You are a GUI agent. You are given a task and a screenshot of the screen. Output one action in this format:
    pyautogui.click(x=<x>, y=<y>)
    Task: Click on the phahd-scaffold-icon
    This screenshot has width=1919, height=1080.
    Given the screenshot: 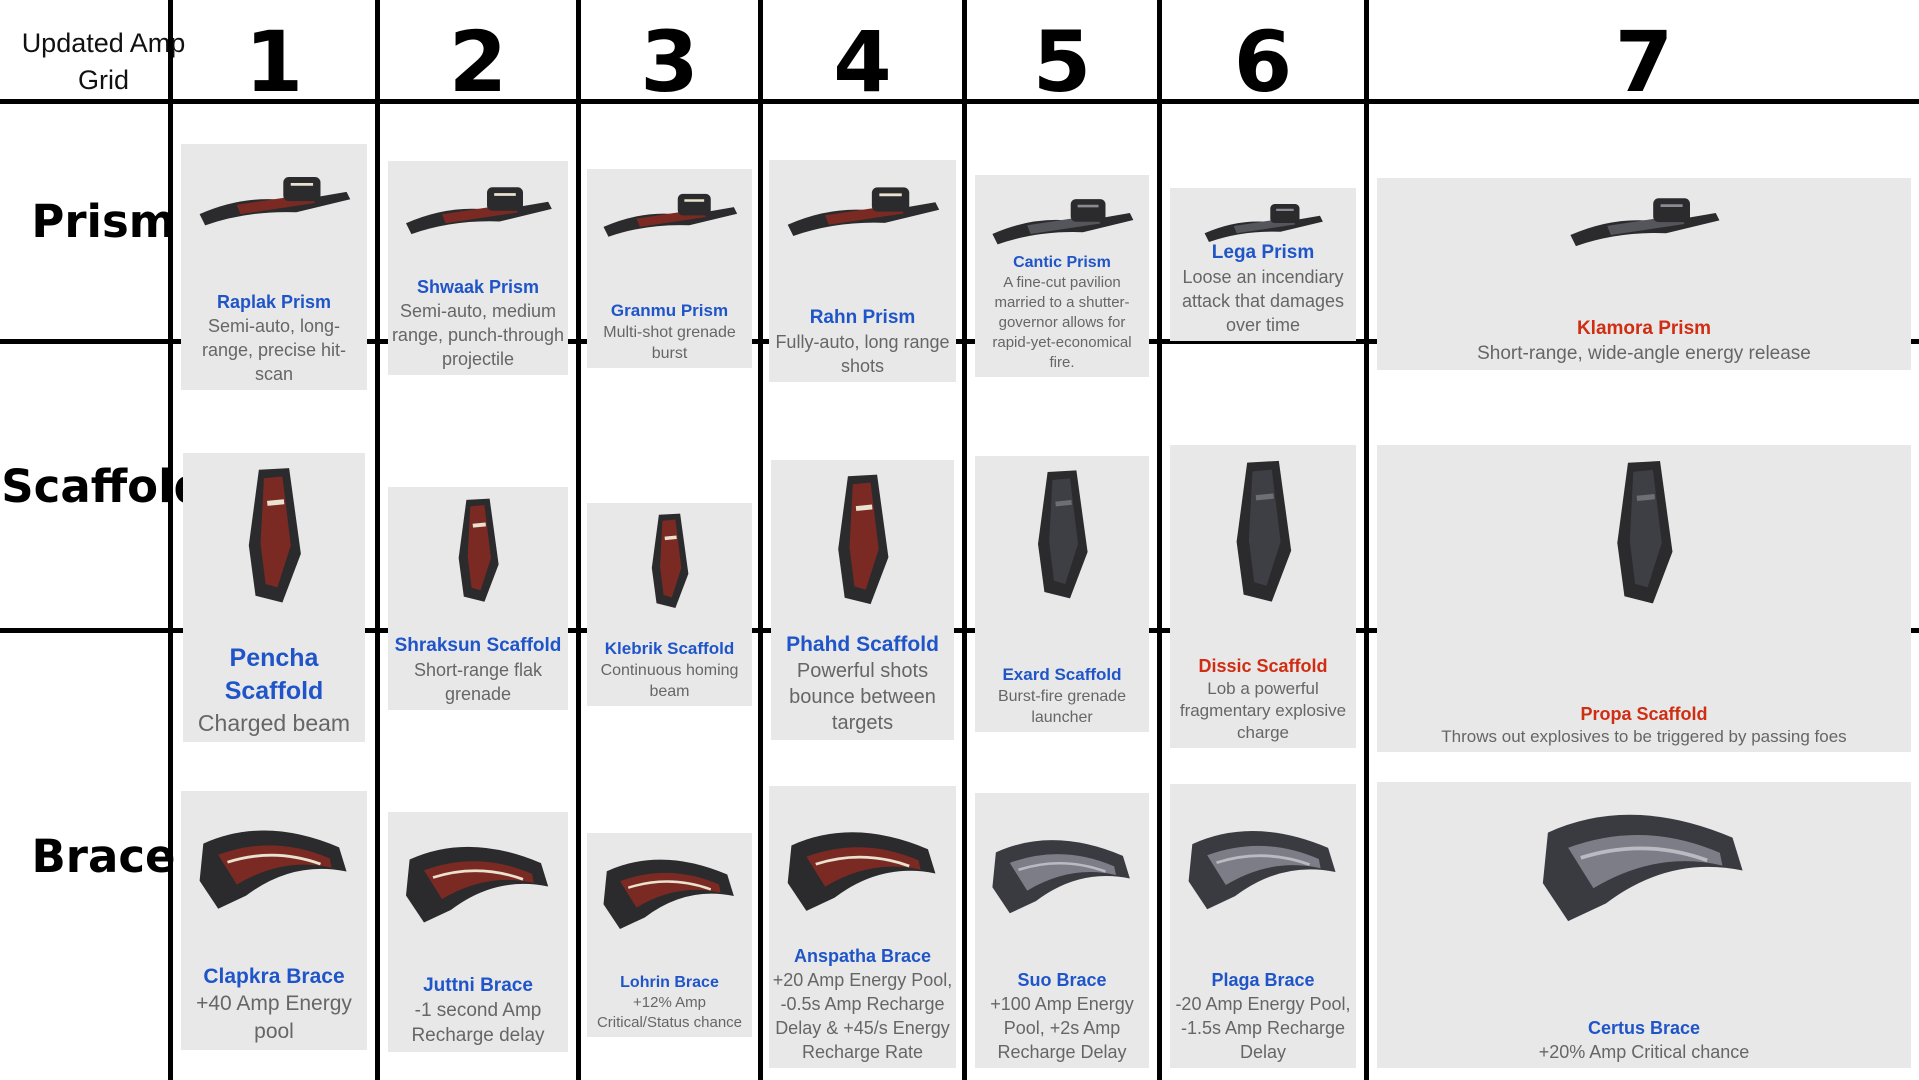 What is the action you would take?
    pyautogui.click(x=862, y=541)
    